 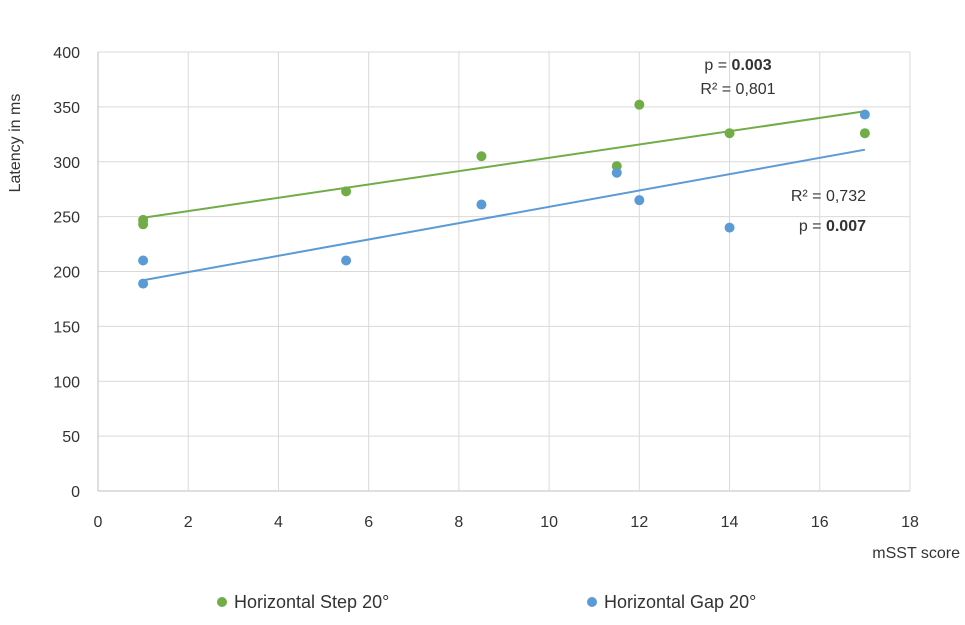 I want to click on x-axis-title: mSST score, so click(x=916, y=553).